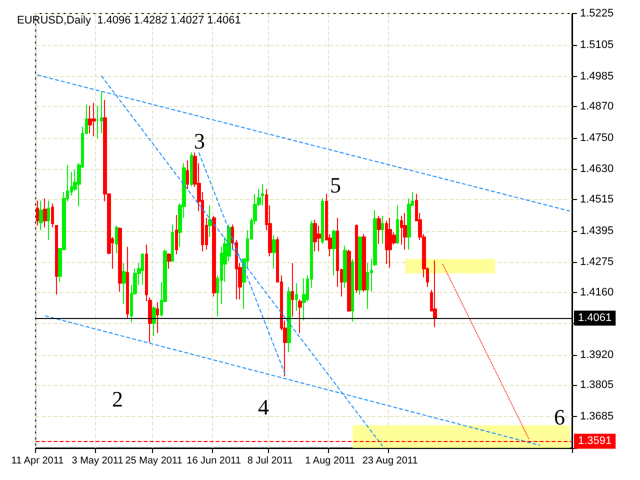 This screenshot has height=480, width=640. What do you see at coordinates (154, 461) in the screenshot?
I see `x-tick-label: 25 May 2011` at bounding box center [154, 461].